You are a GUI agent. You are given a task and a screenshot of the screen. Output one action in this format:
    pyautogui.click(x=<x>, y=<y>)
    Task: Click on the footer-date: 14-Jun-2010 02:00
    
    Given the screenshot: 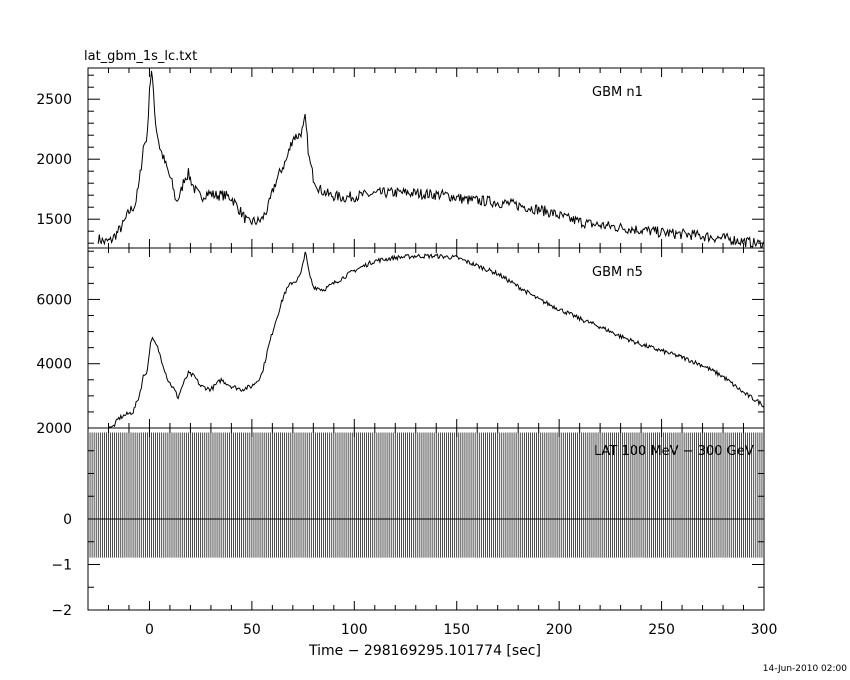 What is the action you would take?
    pyautogui.click(x=805, y=669)
    